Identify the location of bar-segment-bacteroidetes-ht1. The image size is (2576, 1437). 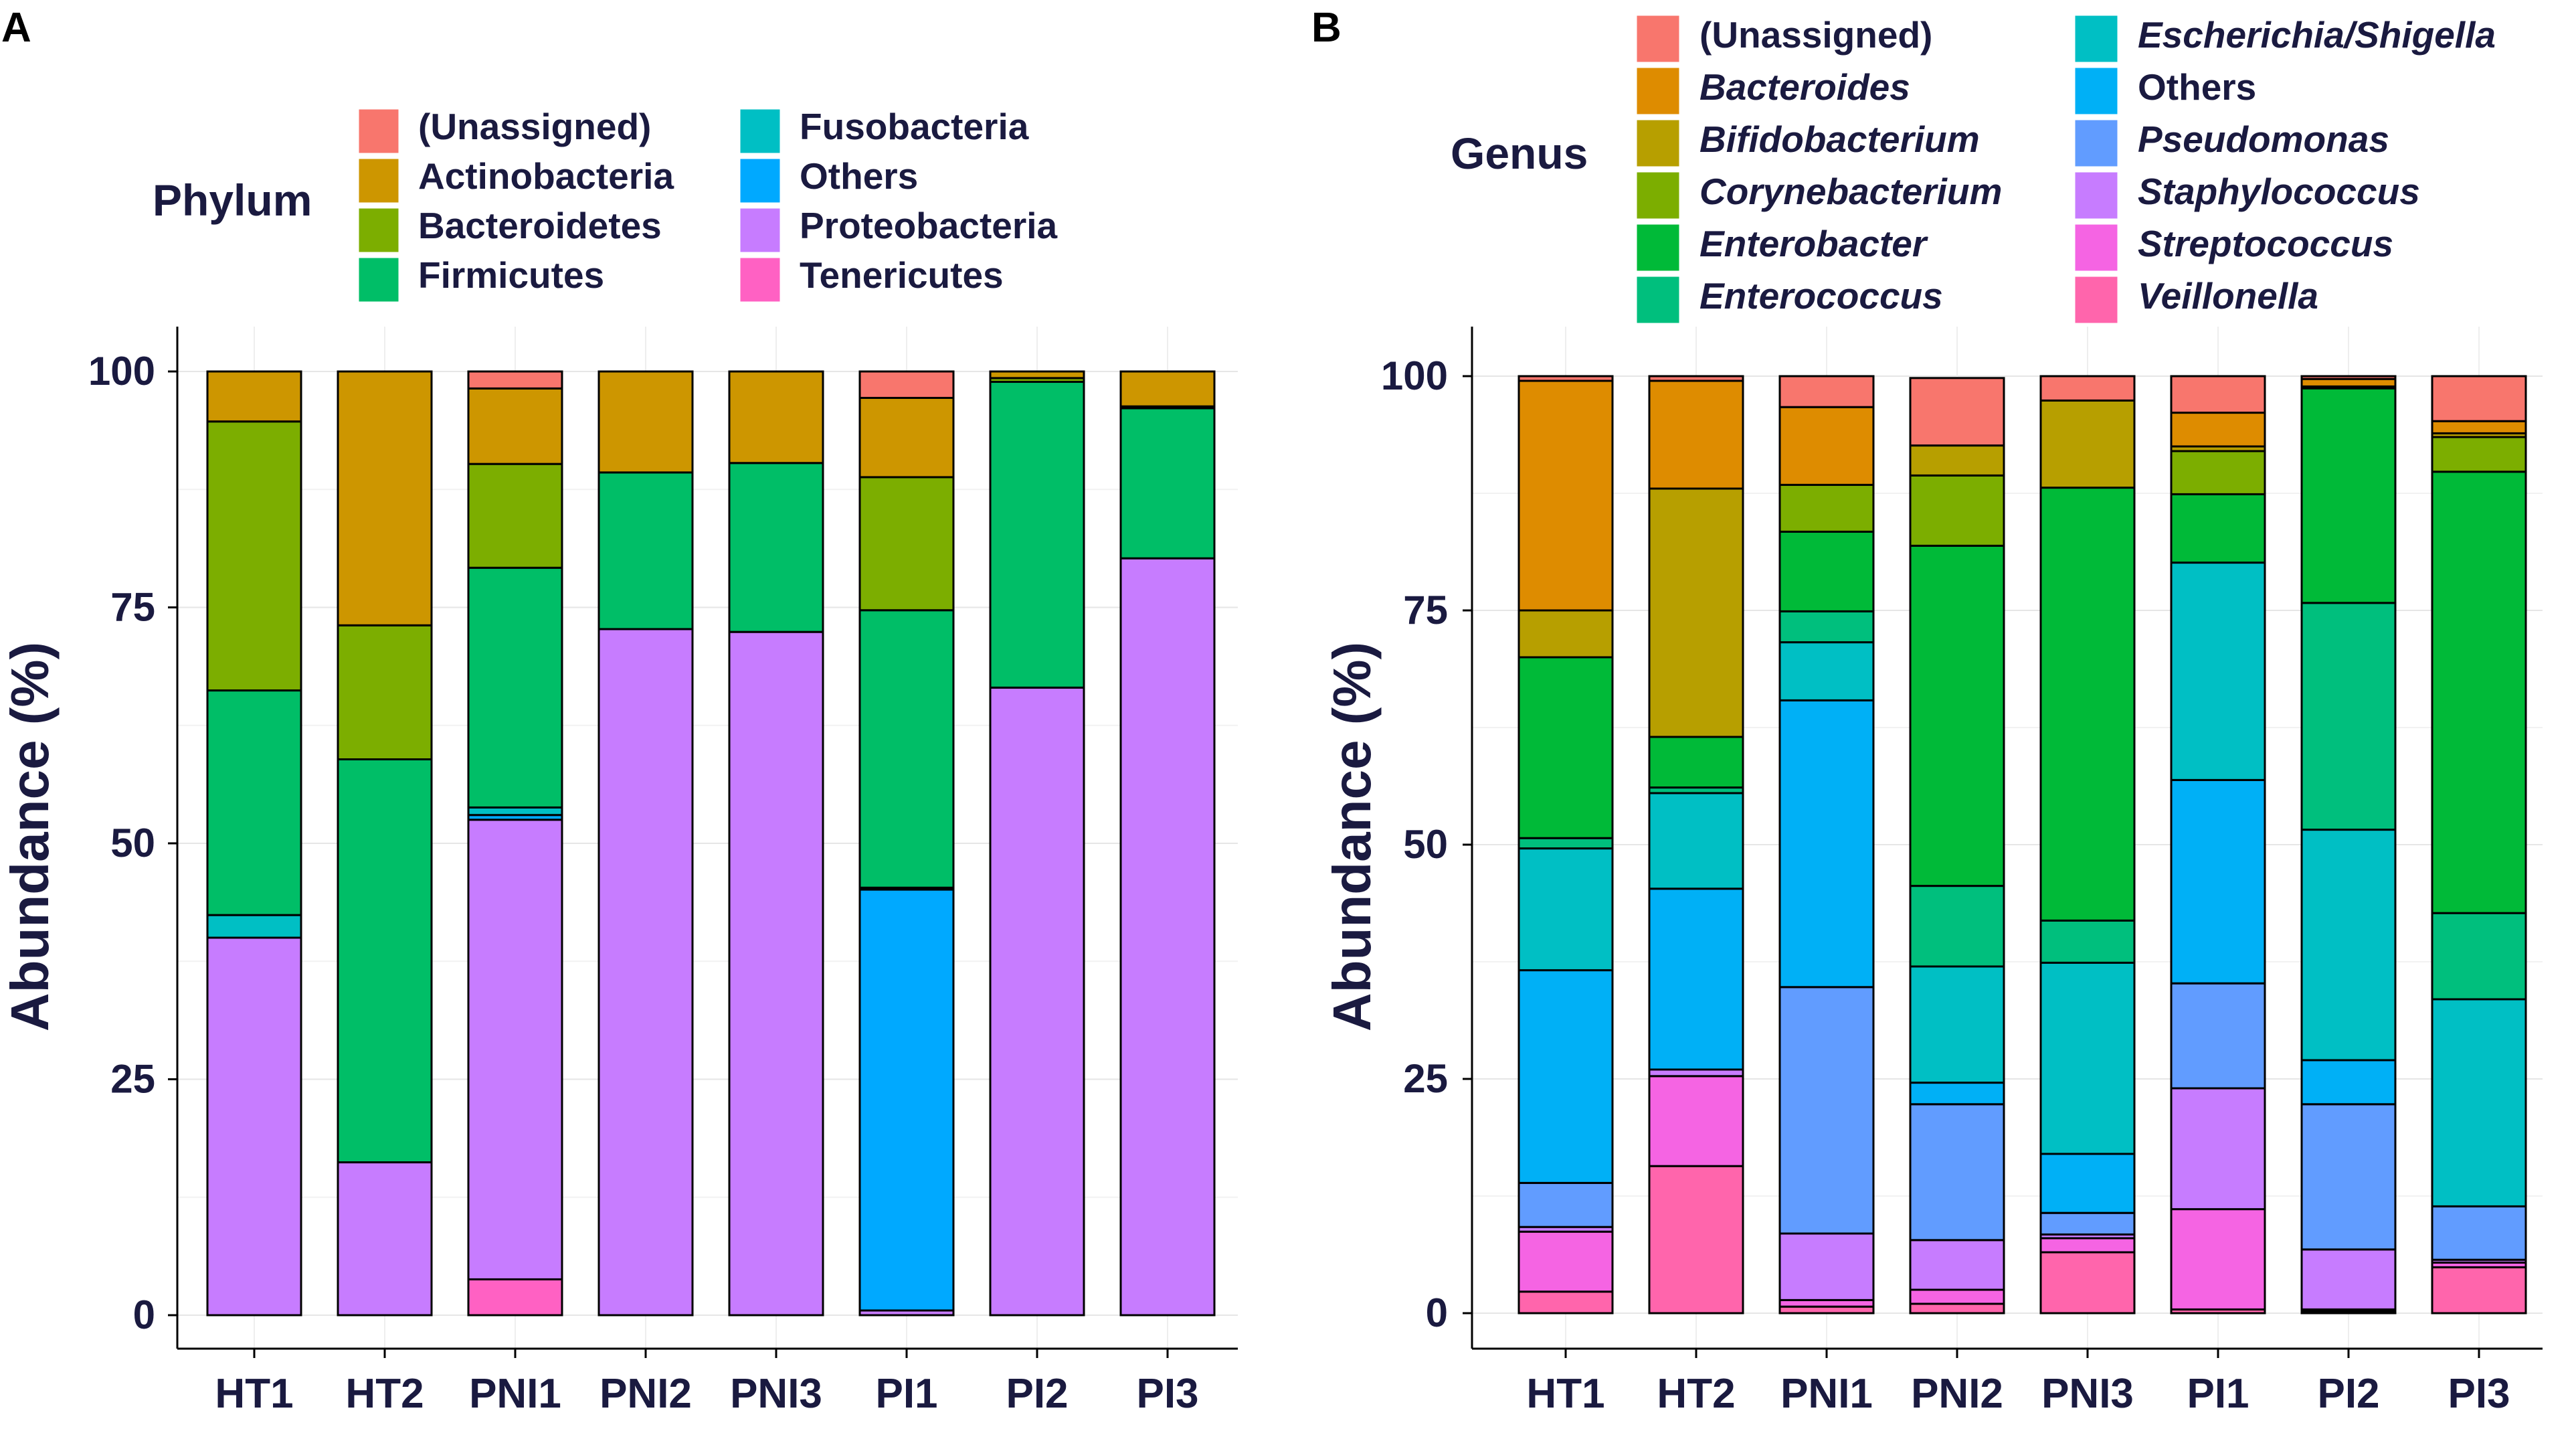
(254, 556).